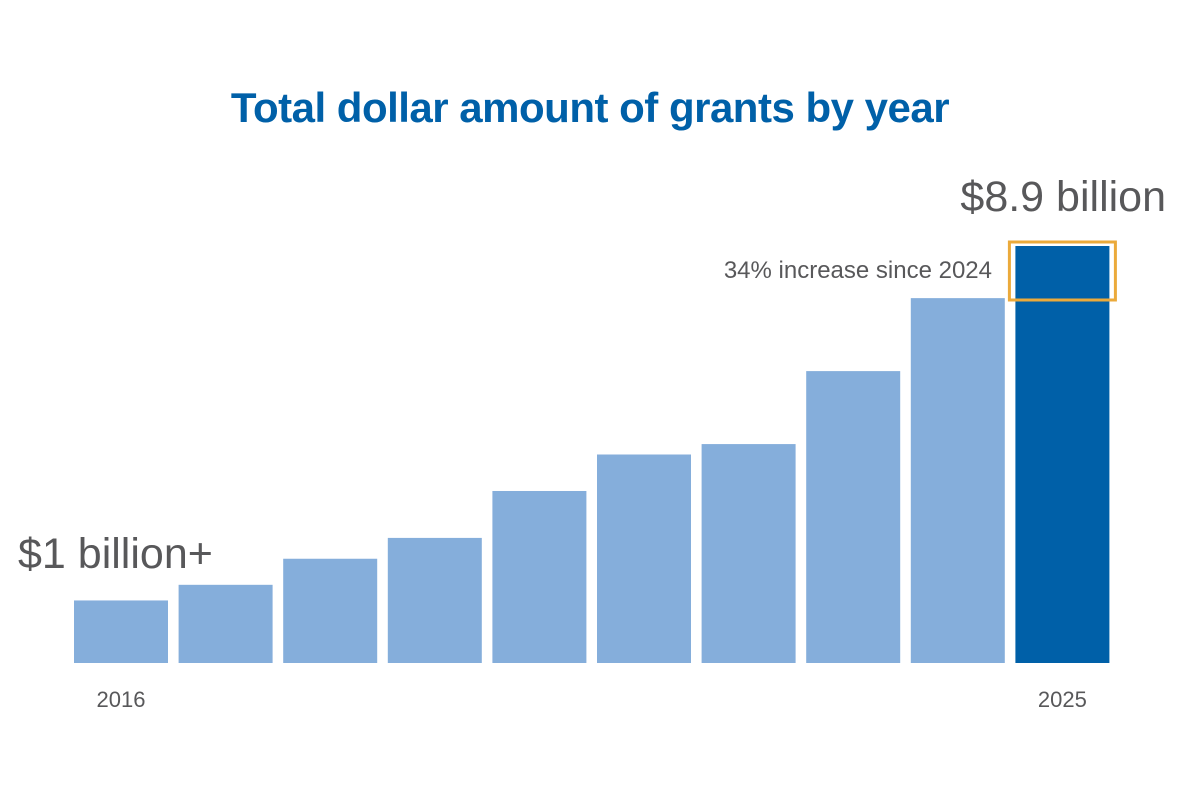 The height and width of the screenshot is (800, 1200). What do you see at coordinates (853, 517) in the screenshot?
I see `bar-2023` at bounding box center [853, 517].